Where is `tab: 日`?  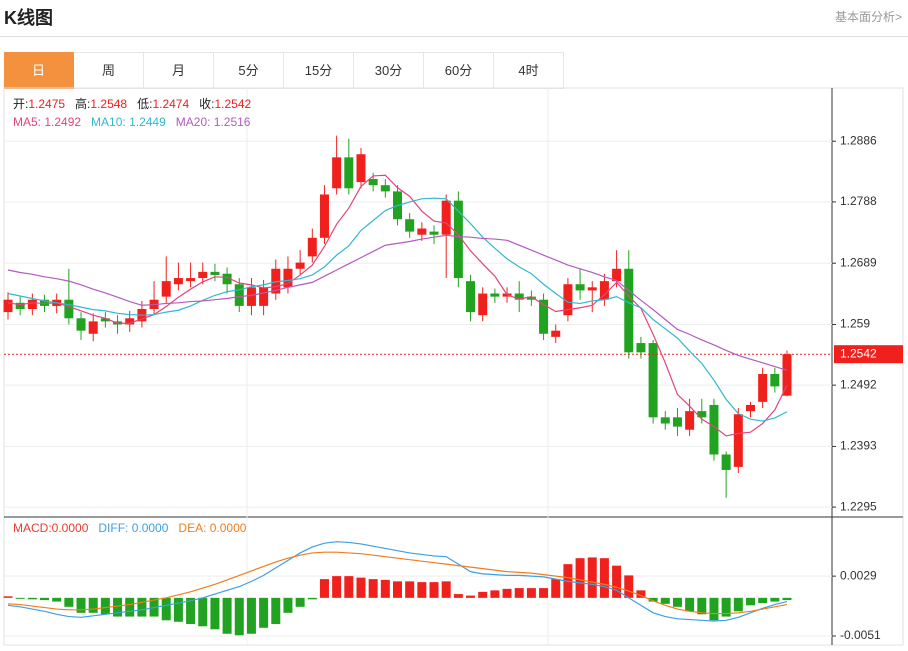 tab: 日 is located at coordinates (39, 70).